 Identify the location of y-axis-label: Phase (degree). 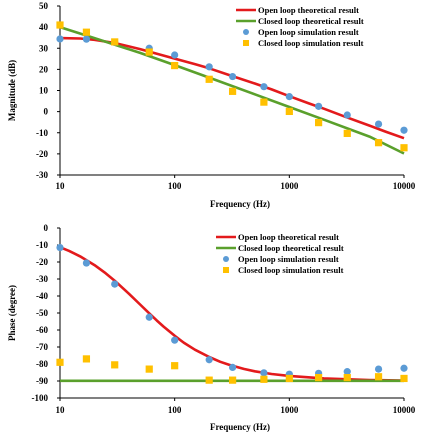
(12, 313).